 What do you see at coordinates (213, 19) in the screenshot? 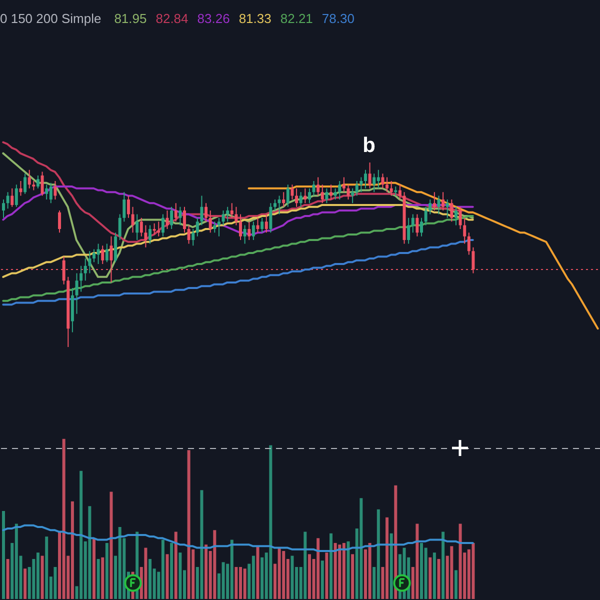
I see `text: 83.26` at bounding box center [213, 19].